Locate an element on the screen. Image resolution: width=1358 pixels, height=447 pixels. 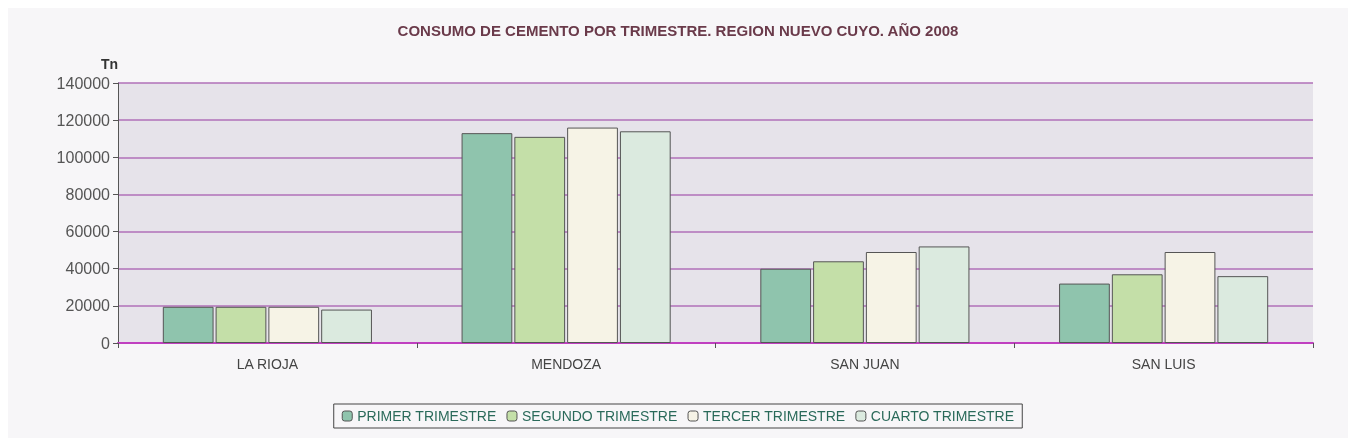
y-tick-label: 120000 is located at coordinates (83, 120).